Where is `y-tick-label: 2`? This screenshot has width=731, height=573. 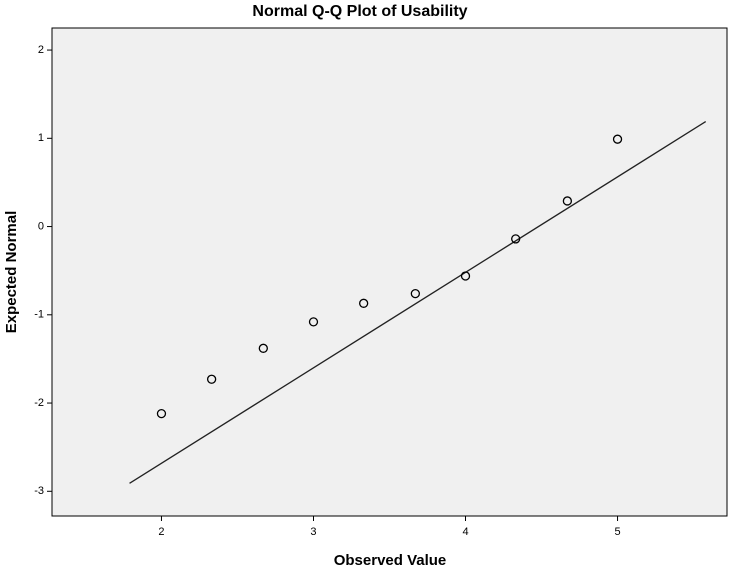
y-tick-label: 2 is located at coordinates (41, 50).